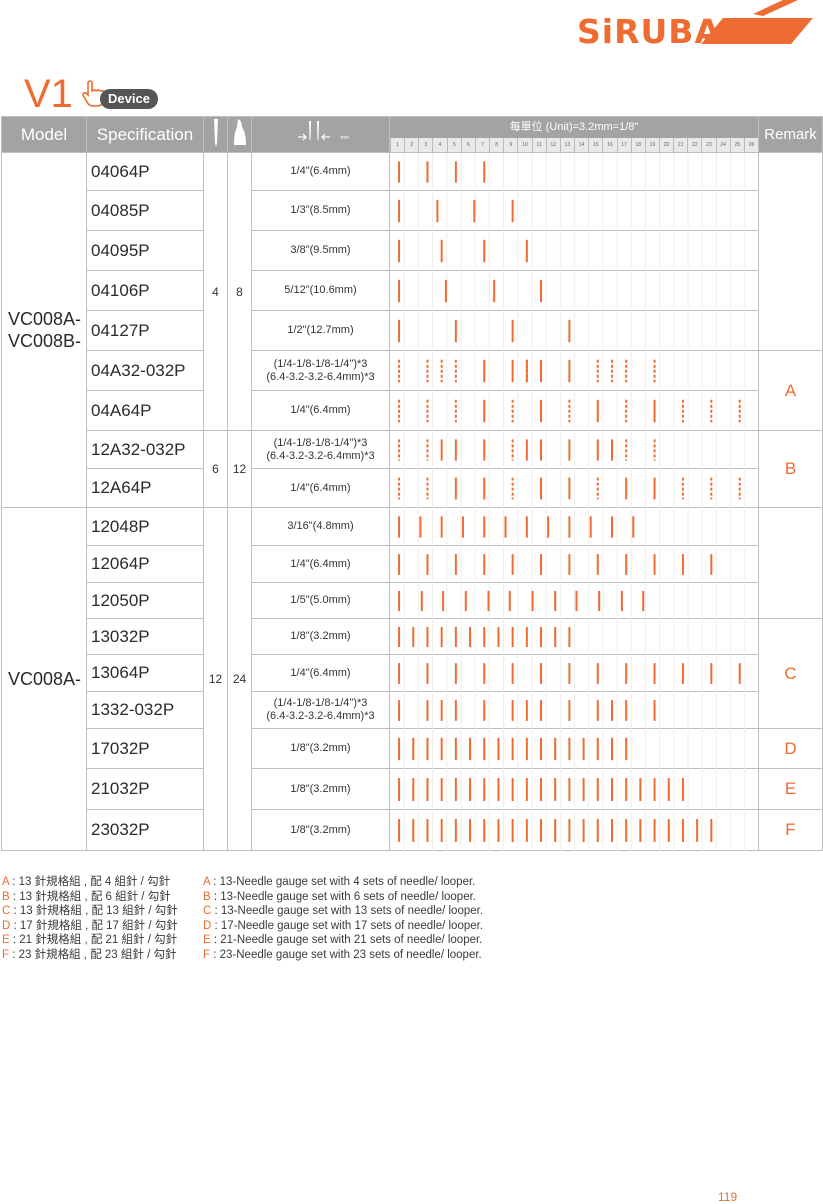  I want to click on note-line: F : 23 針規格組 , 配 23 組針 / 勾針, so click(90, 955).